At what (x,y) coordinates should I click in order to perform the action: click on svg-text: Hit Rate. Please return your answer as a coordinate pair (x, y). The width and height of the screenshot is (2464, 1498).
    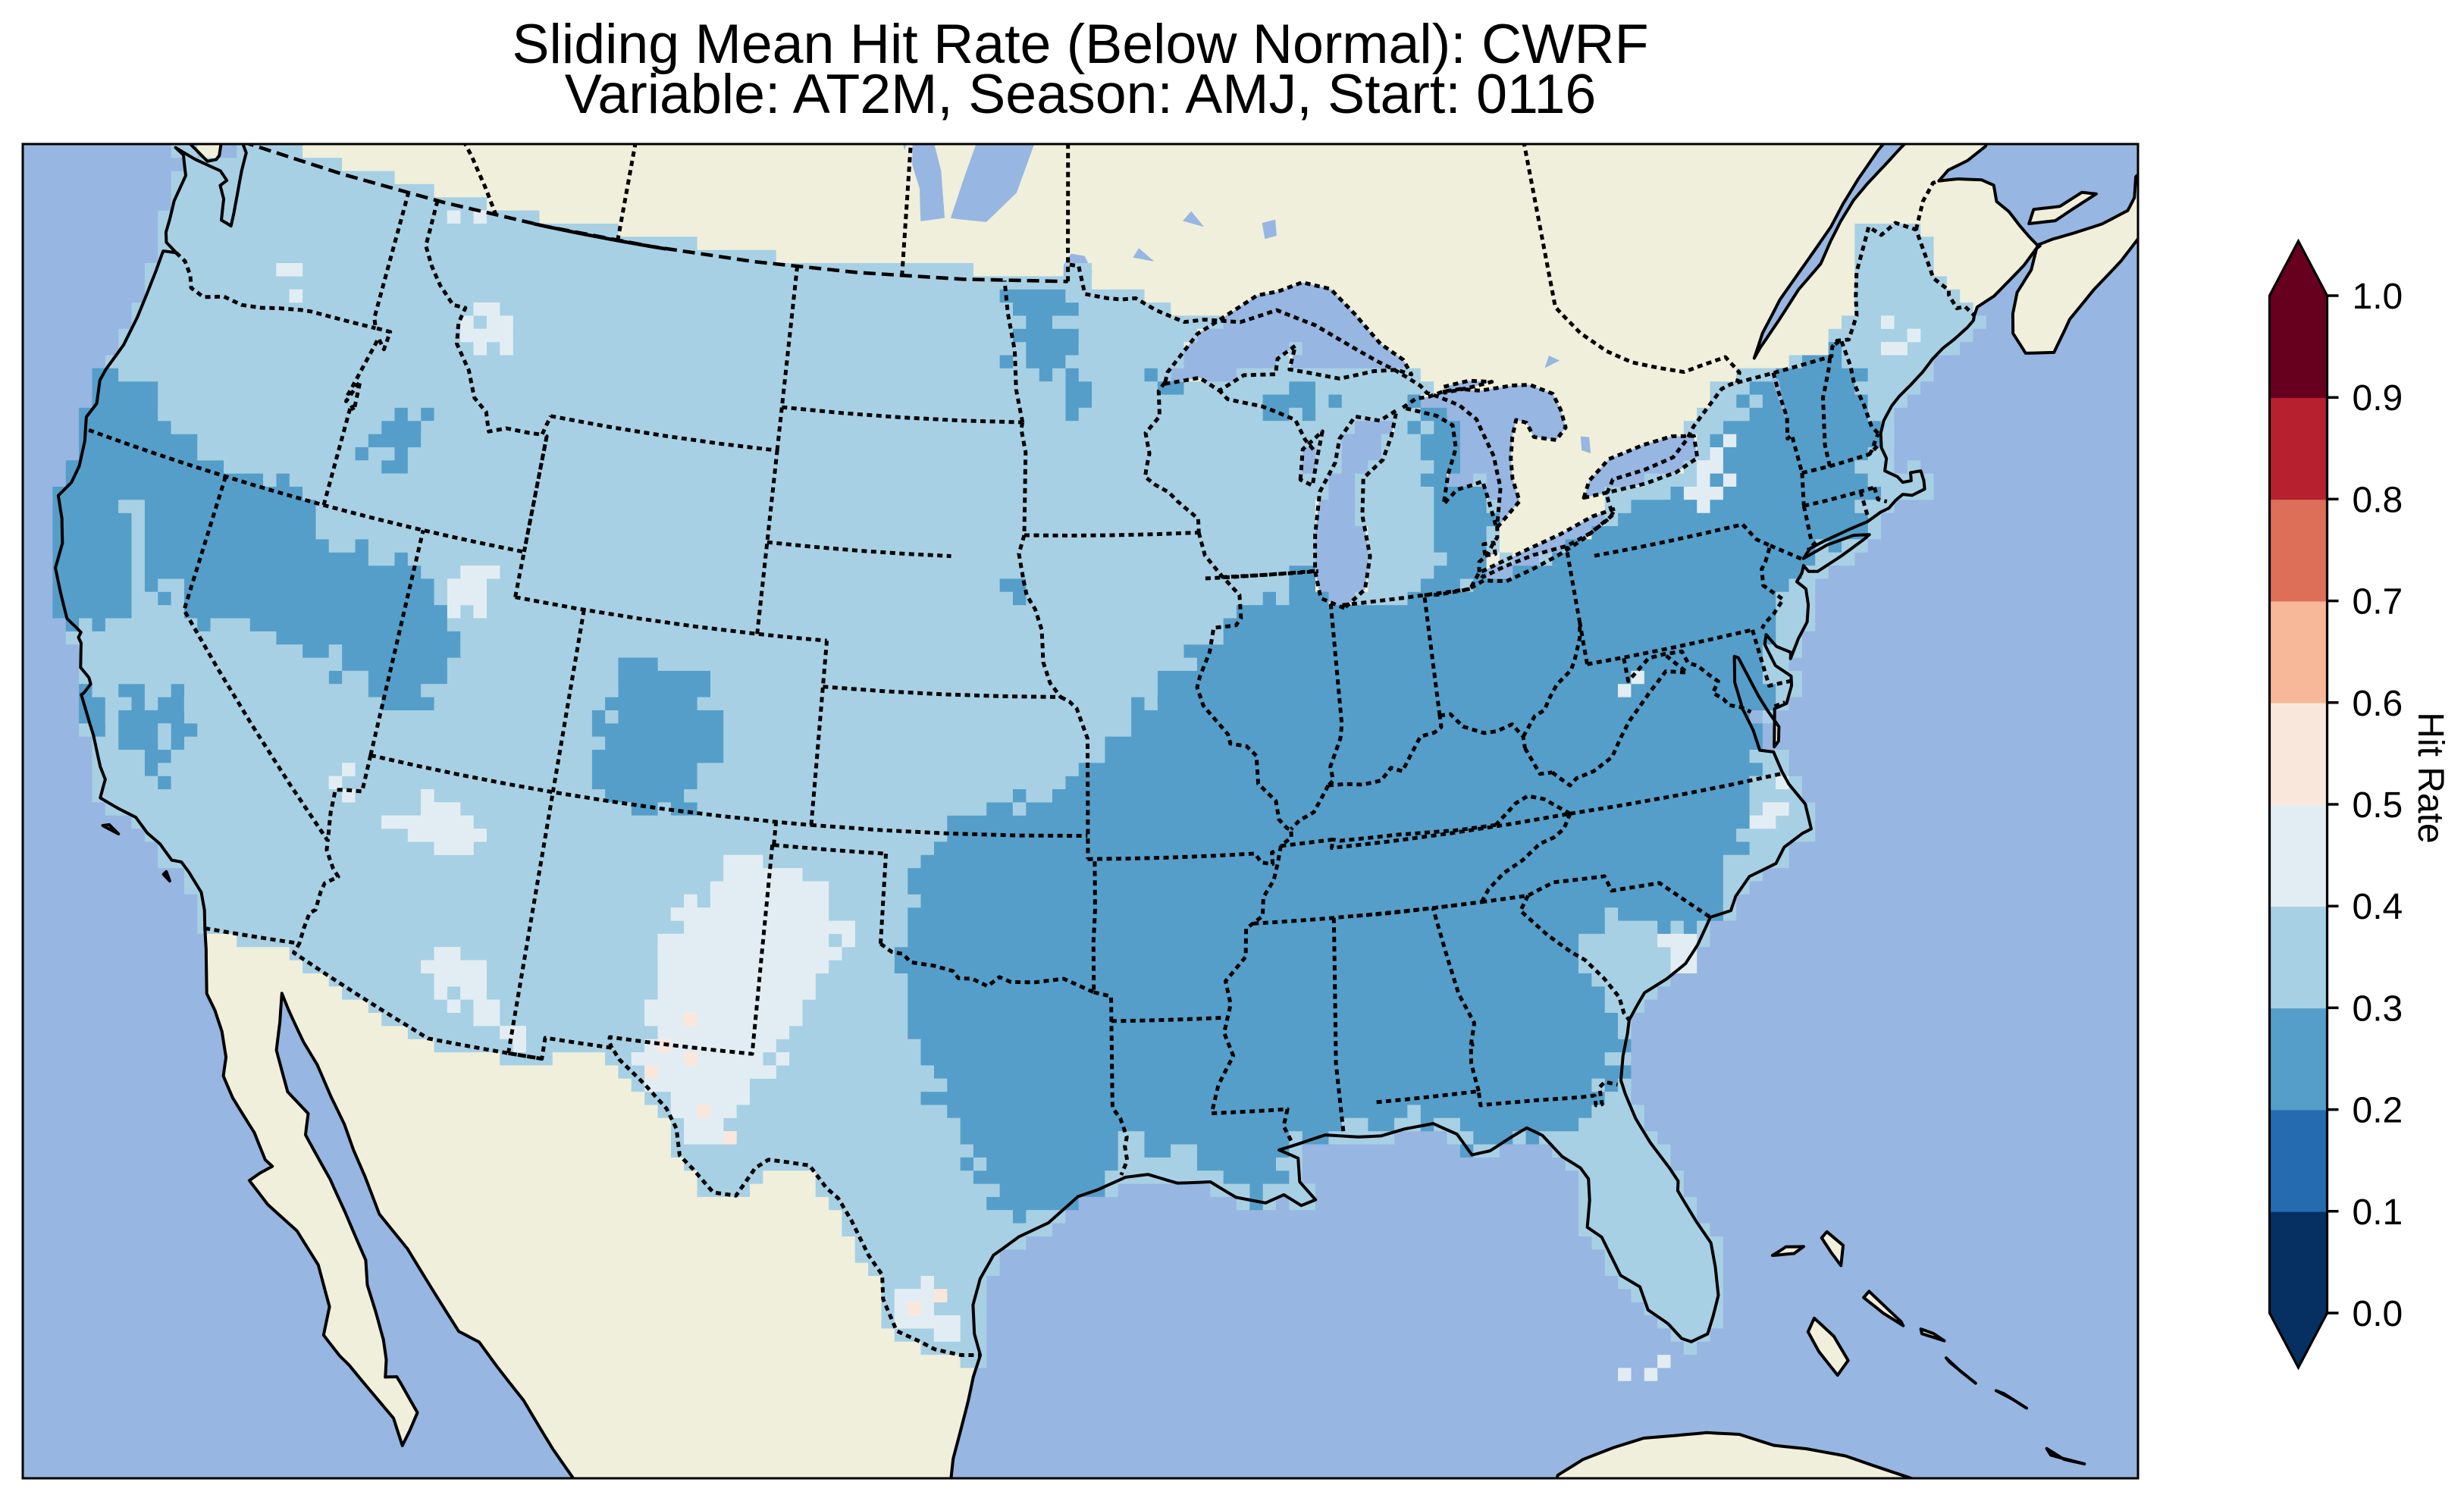
    Looking at the image, I should click on (2430, 777).